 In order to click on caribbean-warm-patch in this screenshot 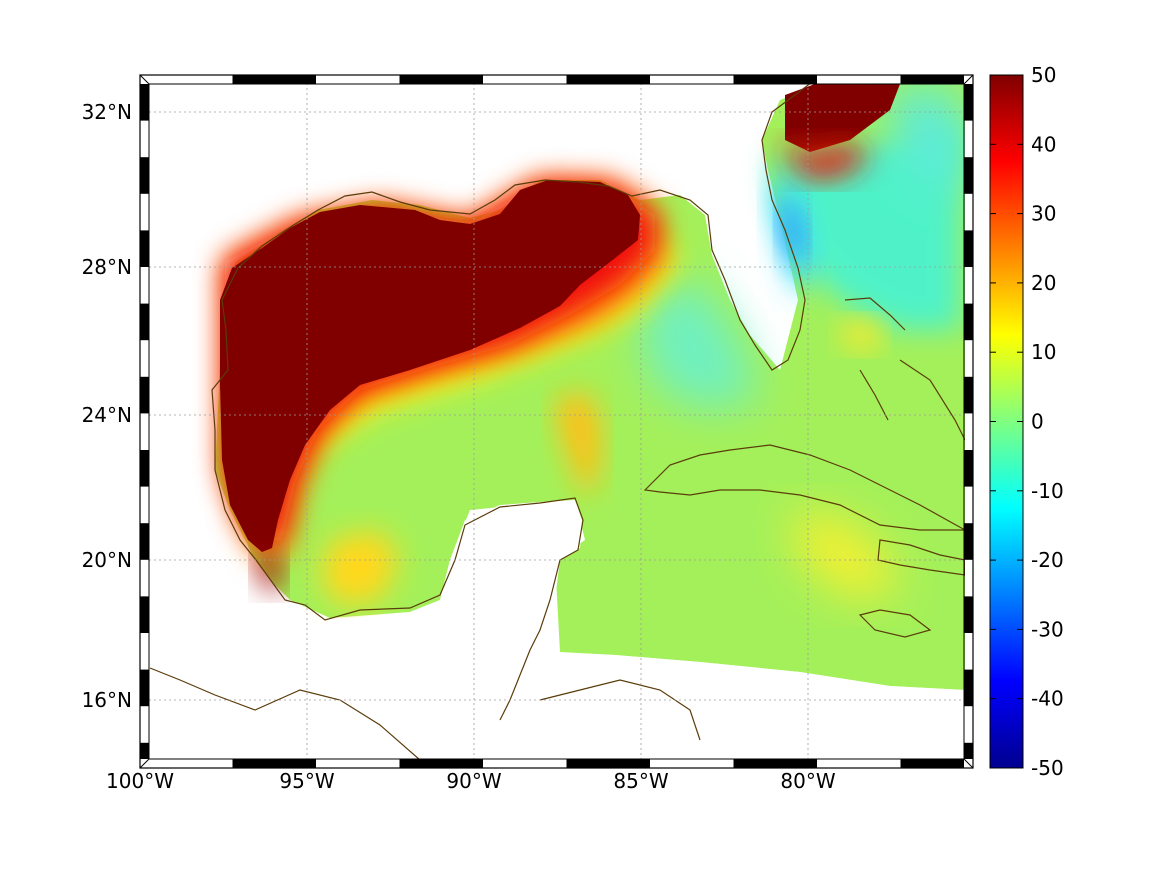, I will do `click(845, 555)`.